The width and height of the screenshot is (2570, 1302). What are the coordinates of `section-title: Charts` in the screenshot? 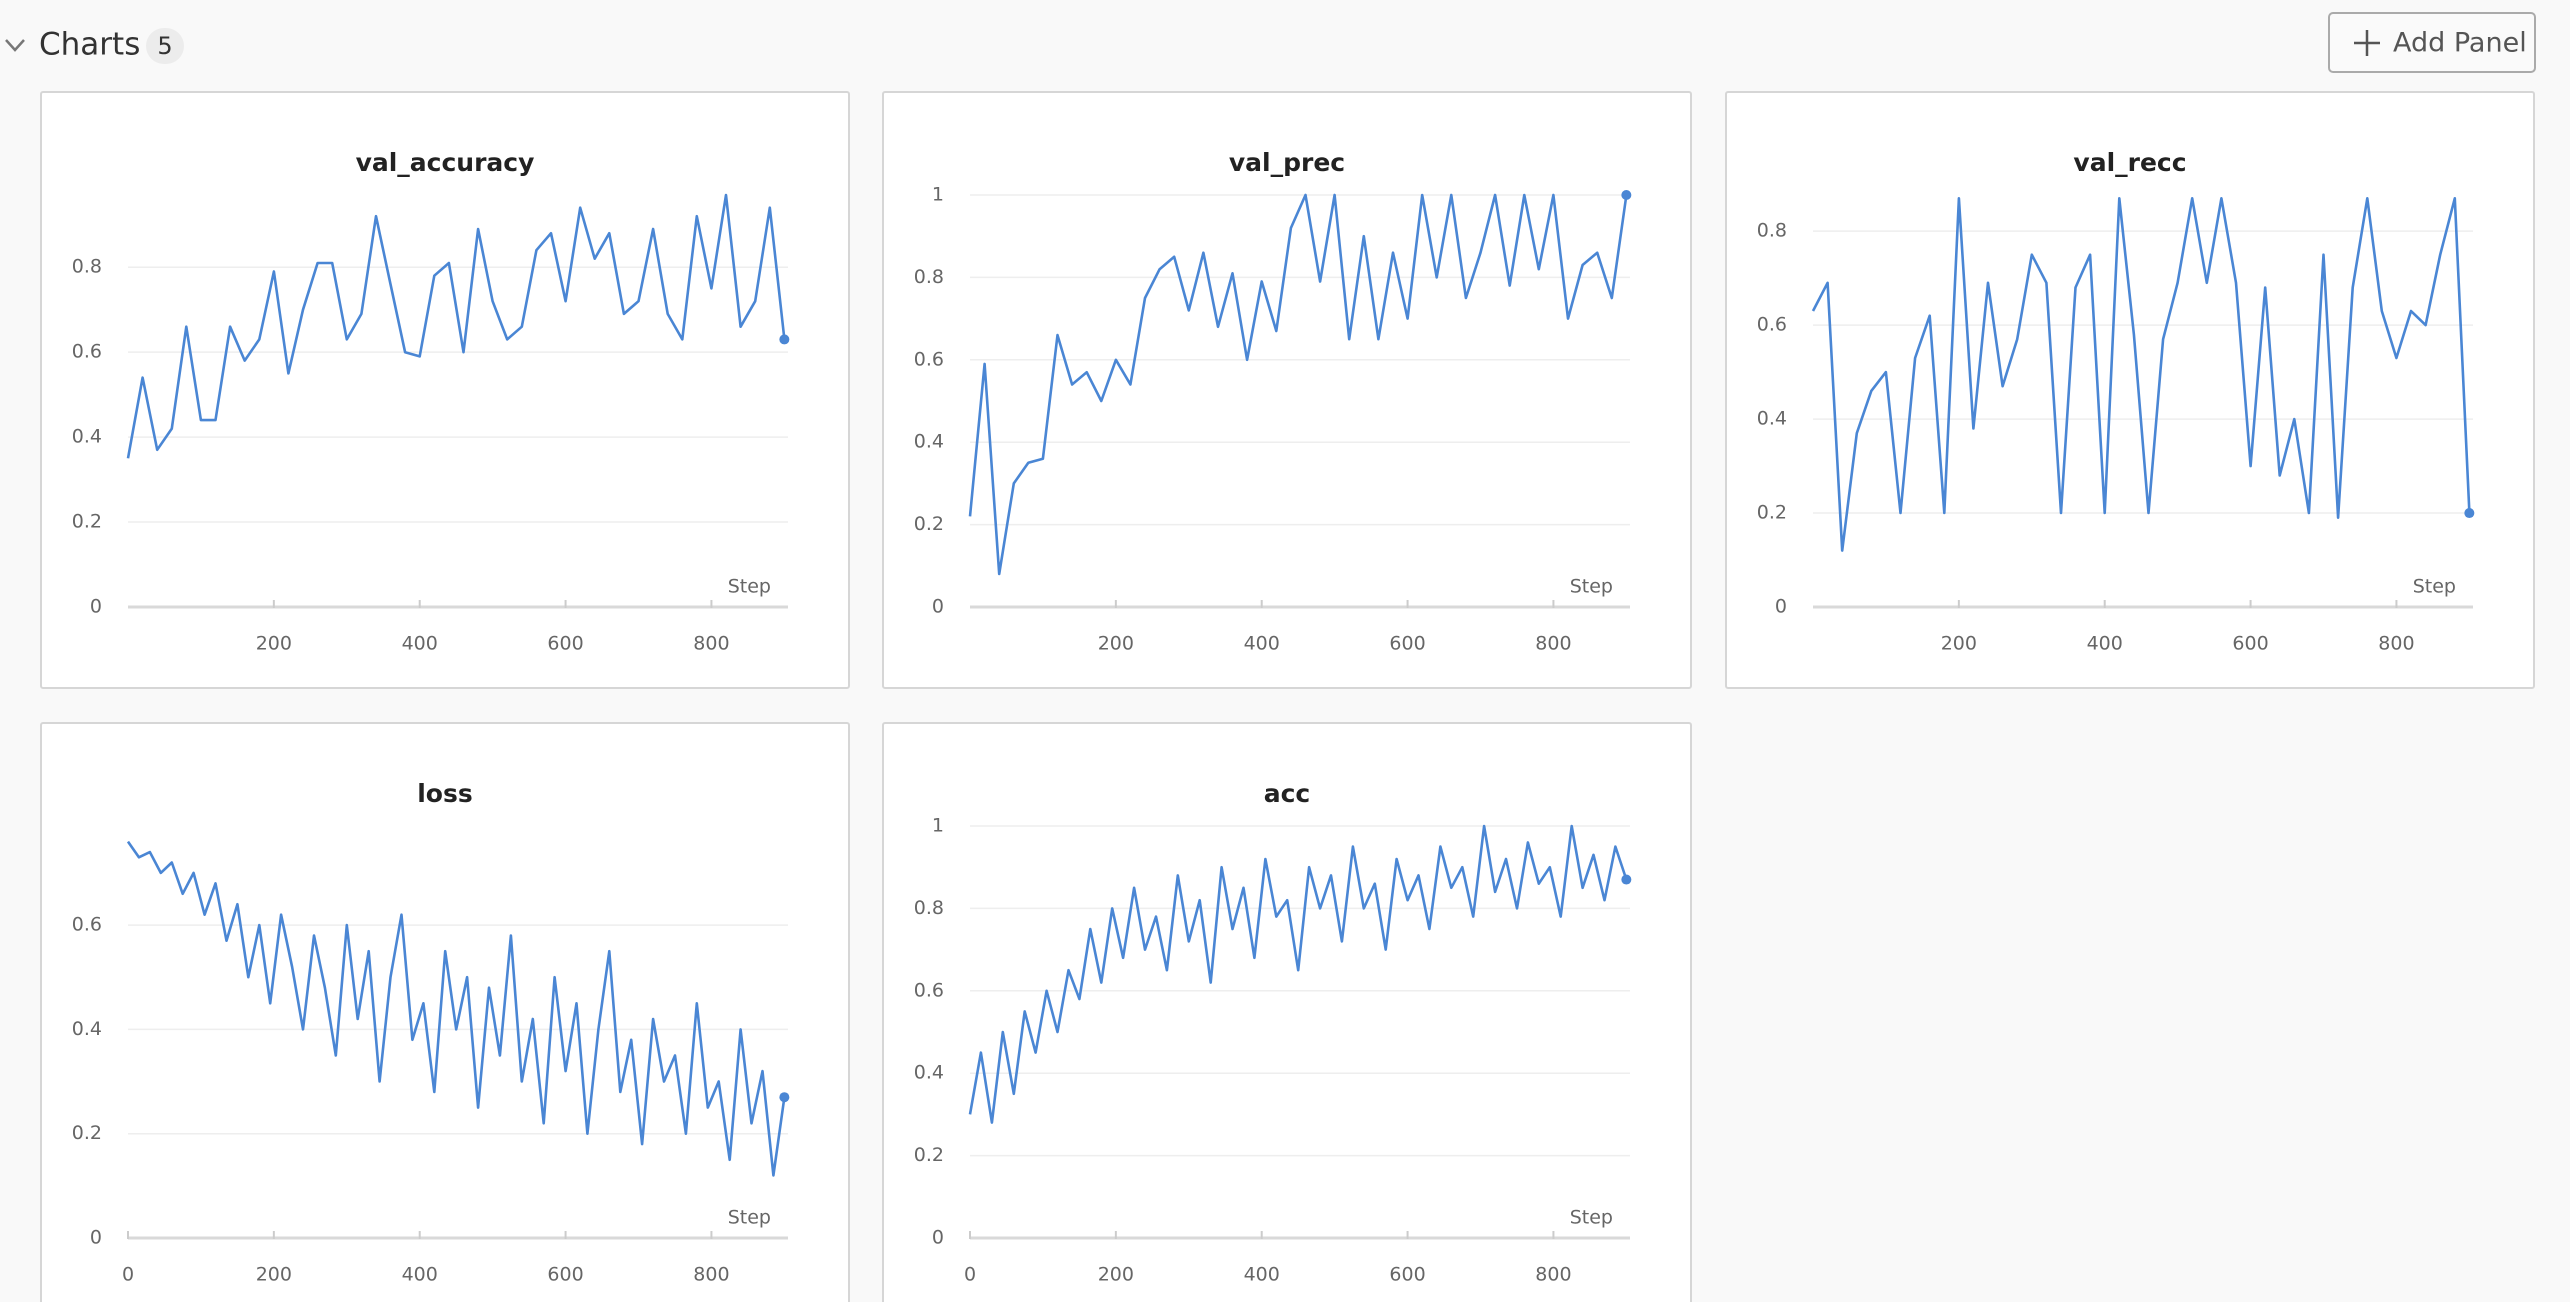 It's located at (89, 45).